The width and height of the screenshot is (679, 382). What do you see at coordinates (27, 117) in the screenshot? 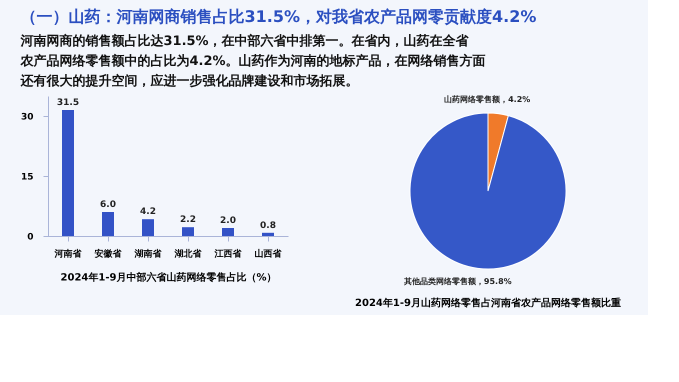
I see `y-tick-label: 30` at bounding box center [27, 117].